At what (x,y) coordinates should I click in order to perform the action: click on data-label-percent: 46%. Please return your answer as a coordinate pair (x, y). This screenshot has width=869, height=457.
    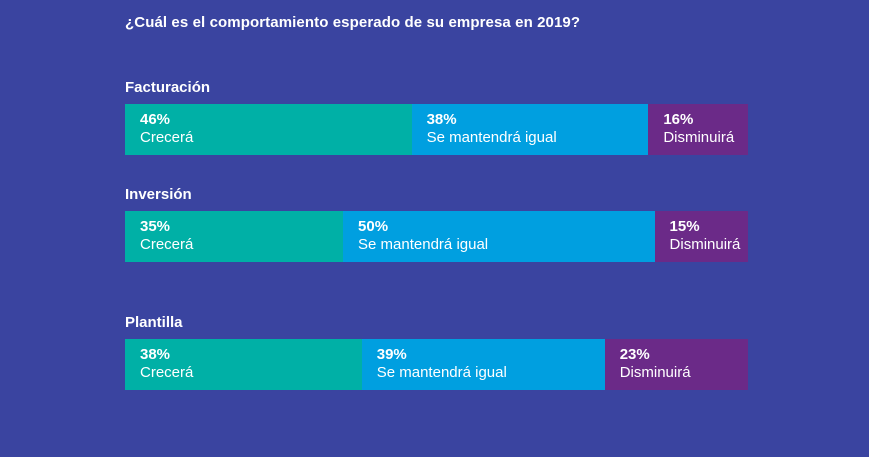
    Looking at the image, I should click on (155, 119).